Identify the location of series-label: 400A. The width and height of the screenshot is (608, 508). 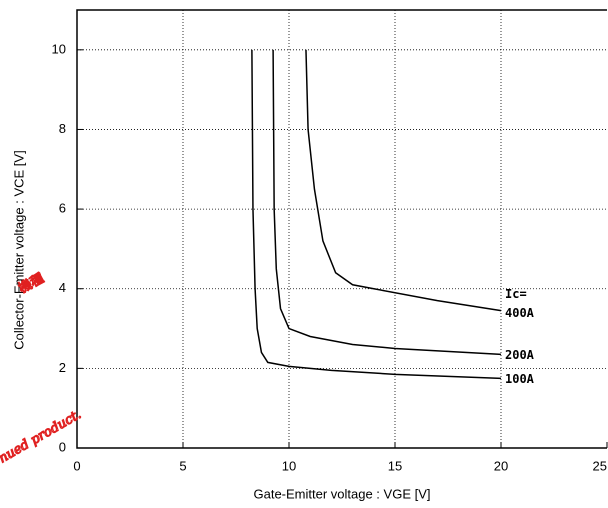
(520, 313).